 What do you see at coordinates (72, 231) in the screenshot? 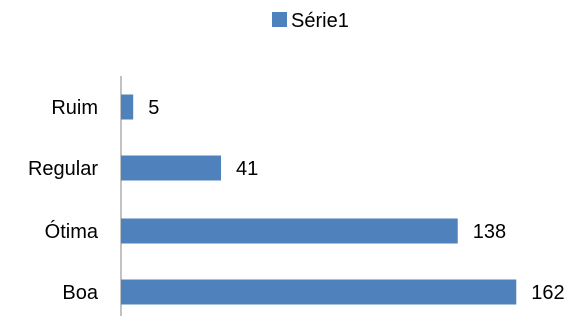
I see `category-label-ótima: Ótima` at bounding box center [72, 231].